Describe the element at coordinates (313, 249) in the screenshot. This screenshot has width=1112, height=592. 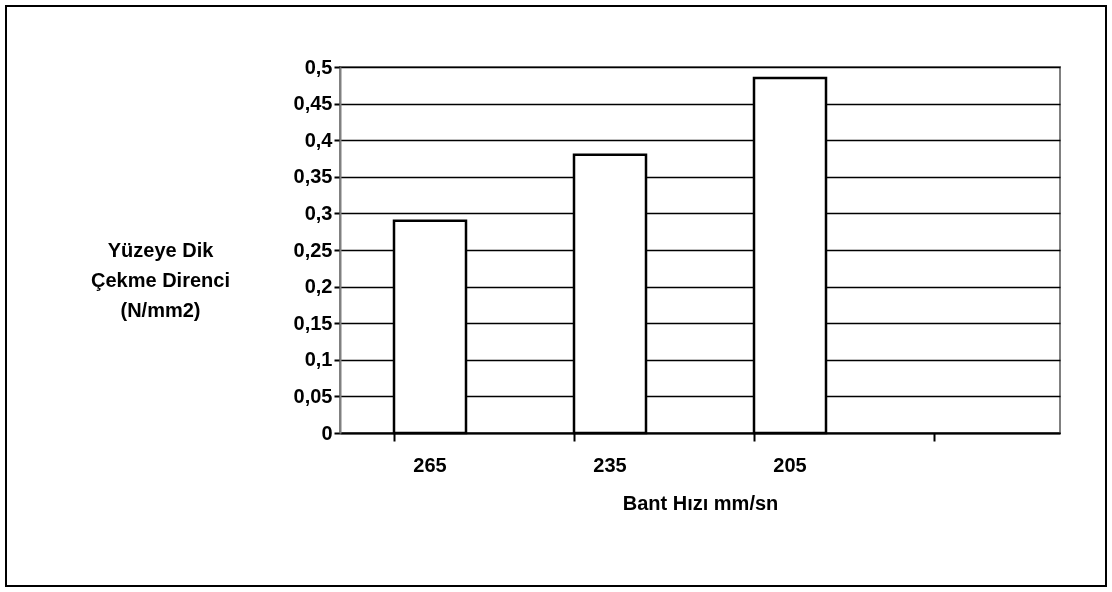
I see `y-tick-label: 0,25` at that location.